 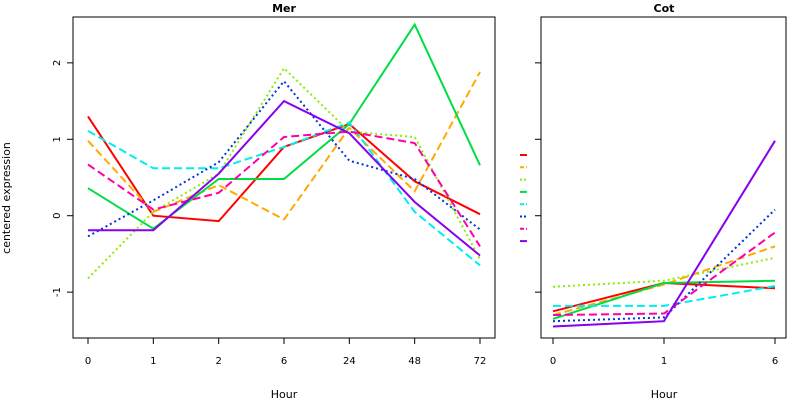 I want to click on y-tick-label: 1, so click(x=57, y=139).